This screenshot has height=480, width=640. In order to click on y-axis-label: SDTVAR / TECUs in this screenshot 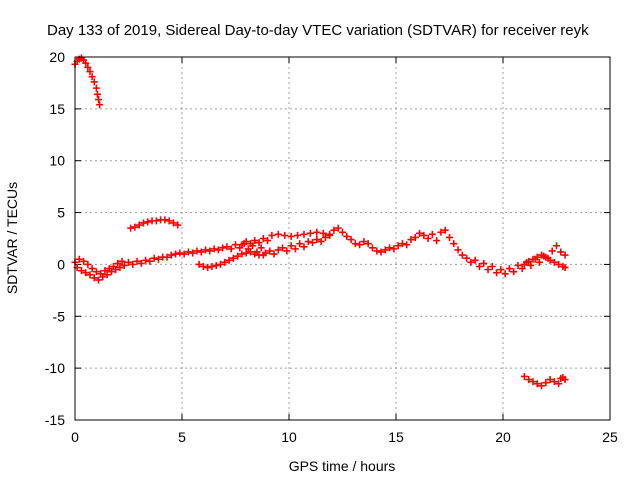, I will do `click(12, 238)`.